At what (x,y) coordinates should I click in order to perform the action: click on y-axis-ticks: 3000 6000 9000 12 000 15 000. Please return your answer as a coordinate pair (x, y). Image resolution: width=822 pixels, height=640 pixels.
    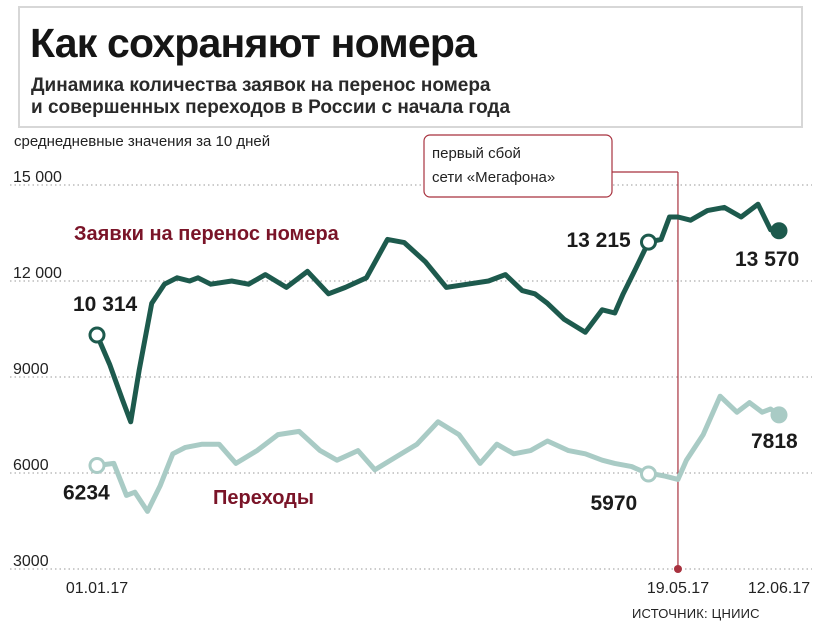
    Looking at the image, I should click on (37, 369).